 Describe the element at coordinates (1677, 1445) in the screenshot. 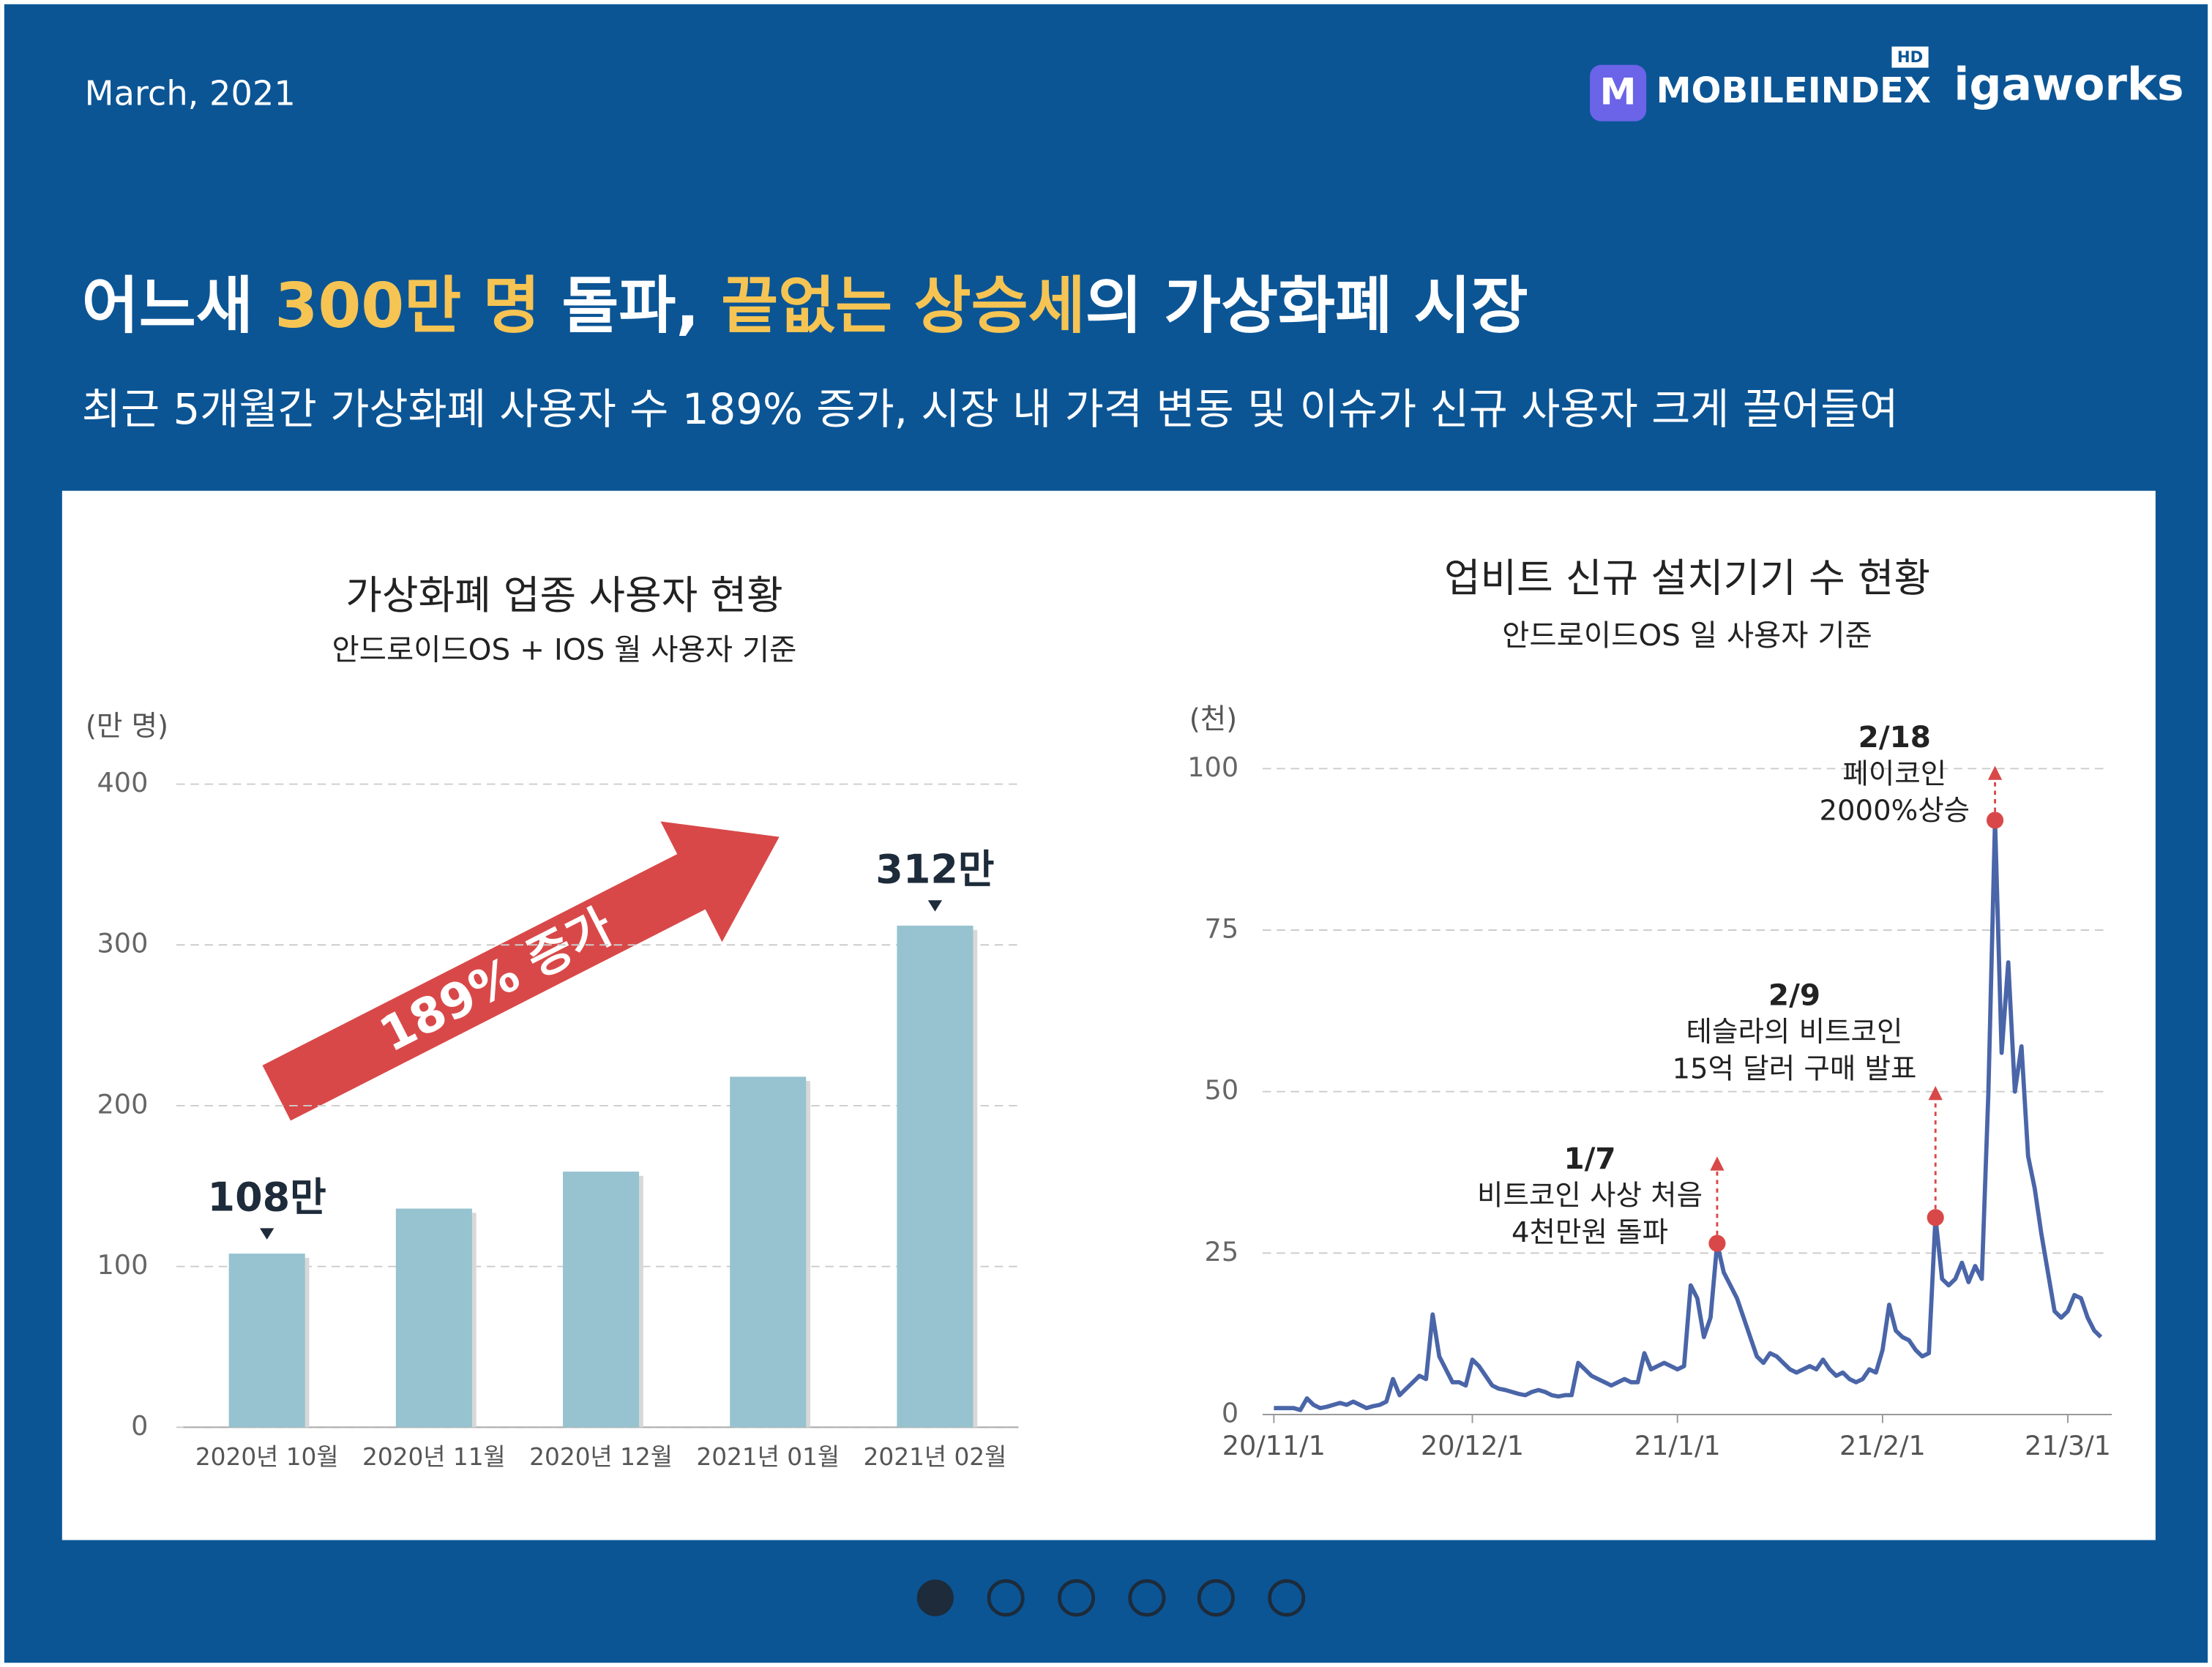

I see `x-tick-label: 21/1/1` at that location.